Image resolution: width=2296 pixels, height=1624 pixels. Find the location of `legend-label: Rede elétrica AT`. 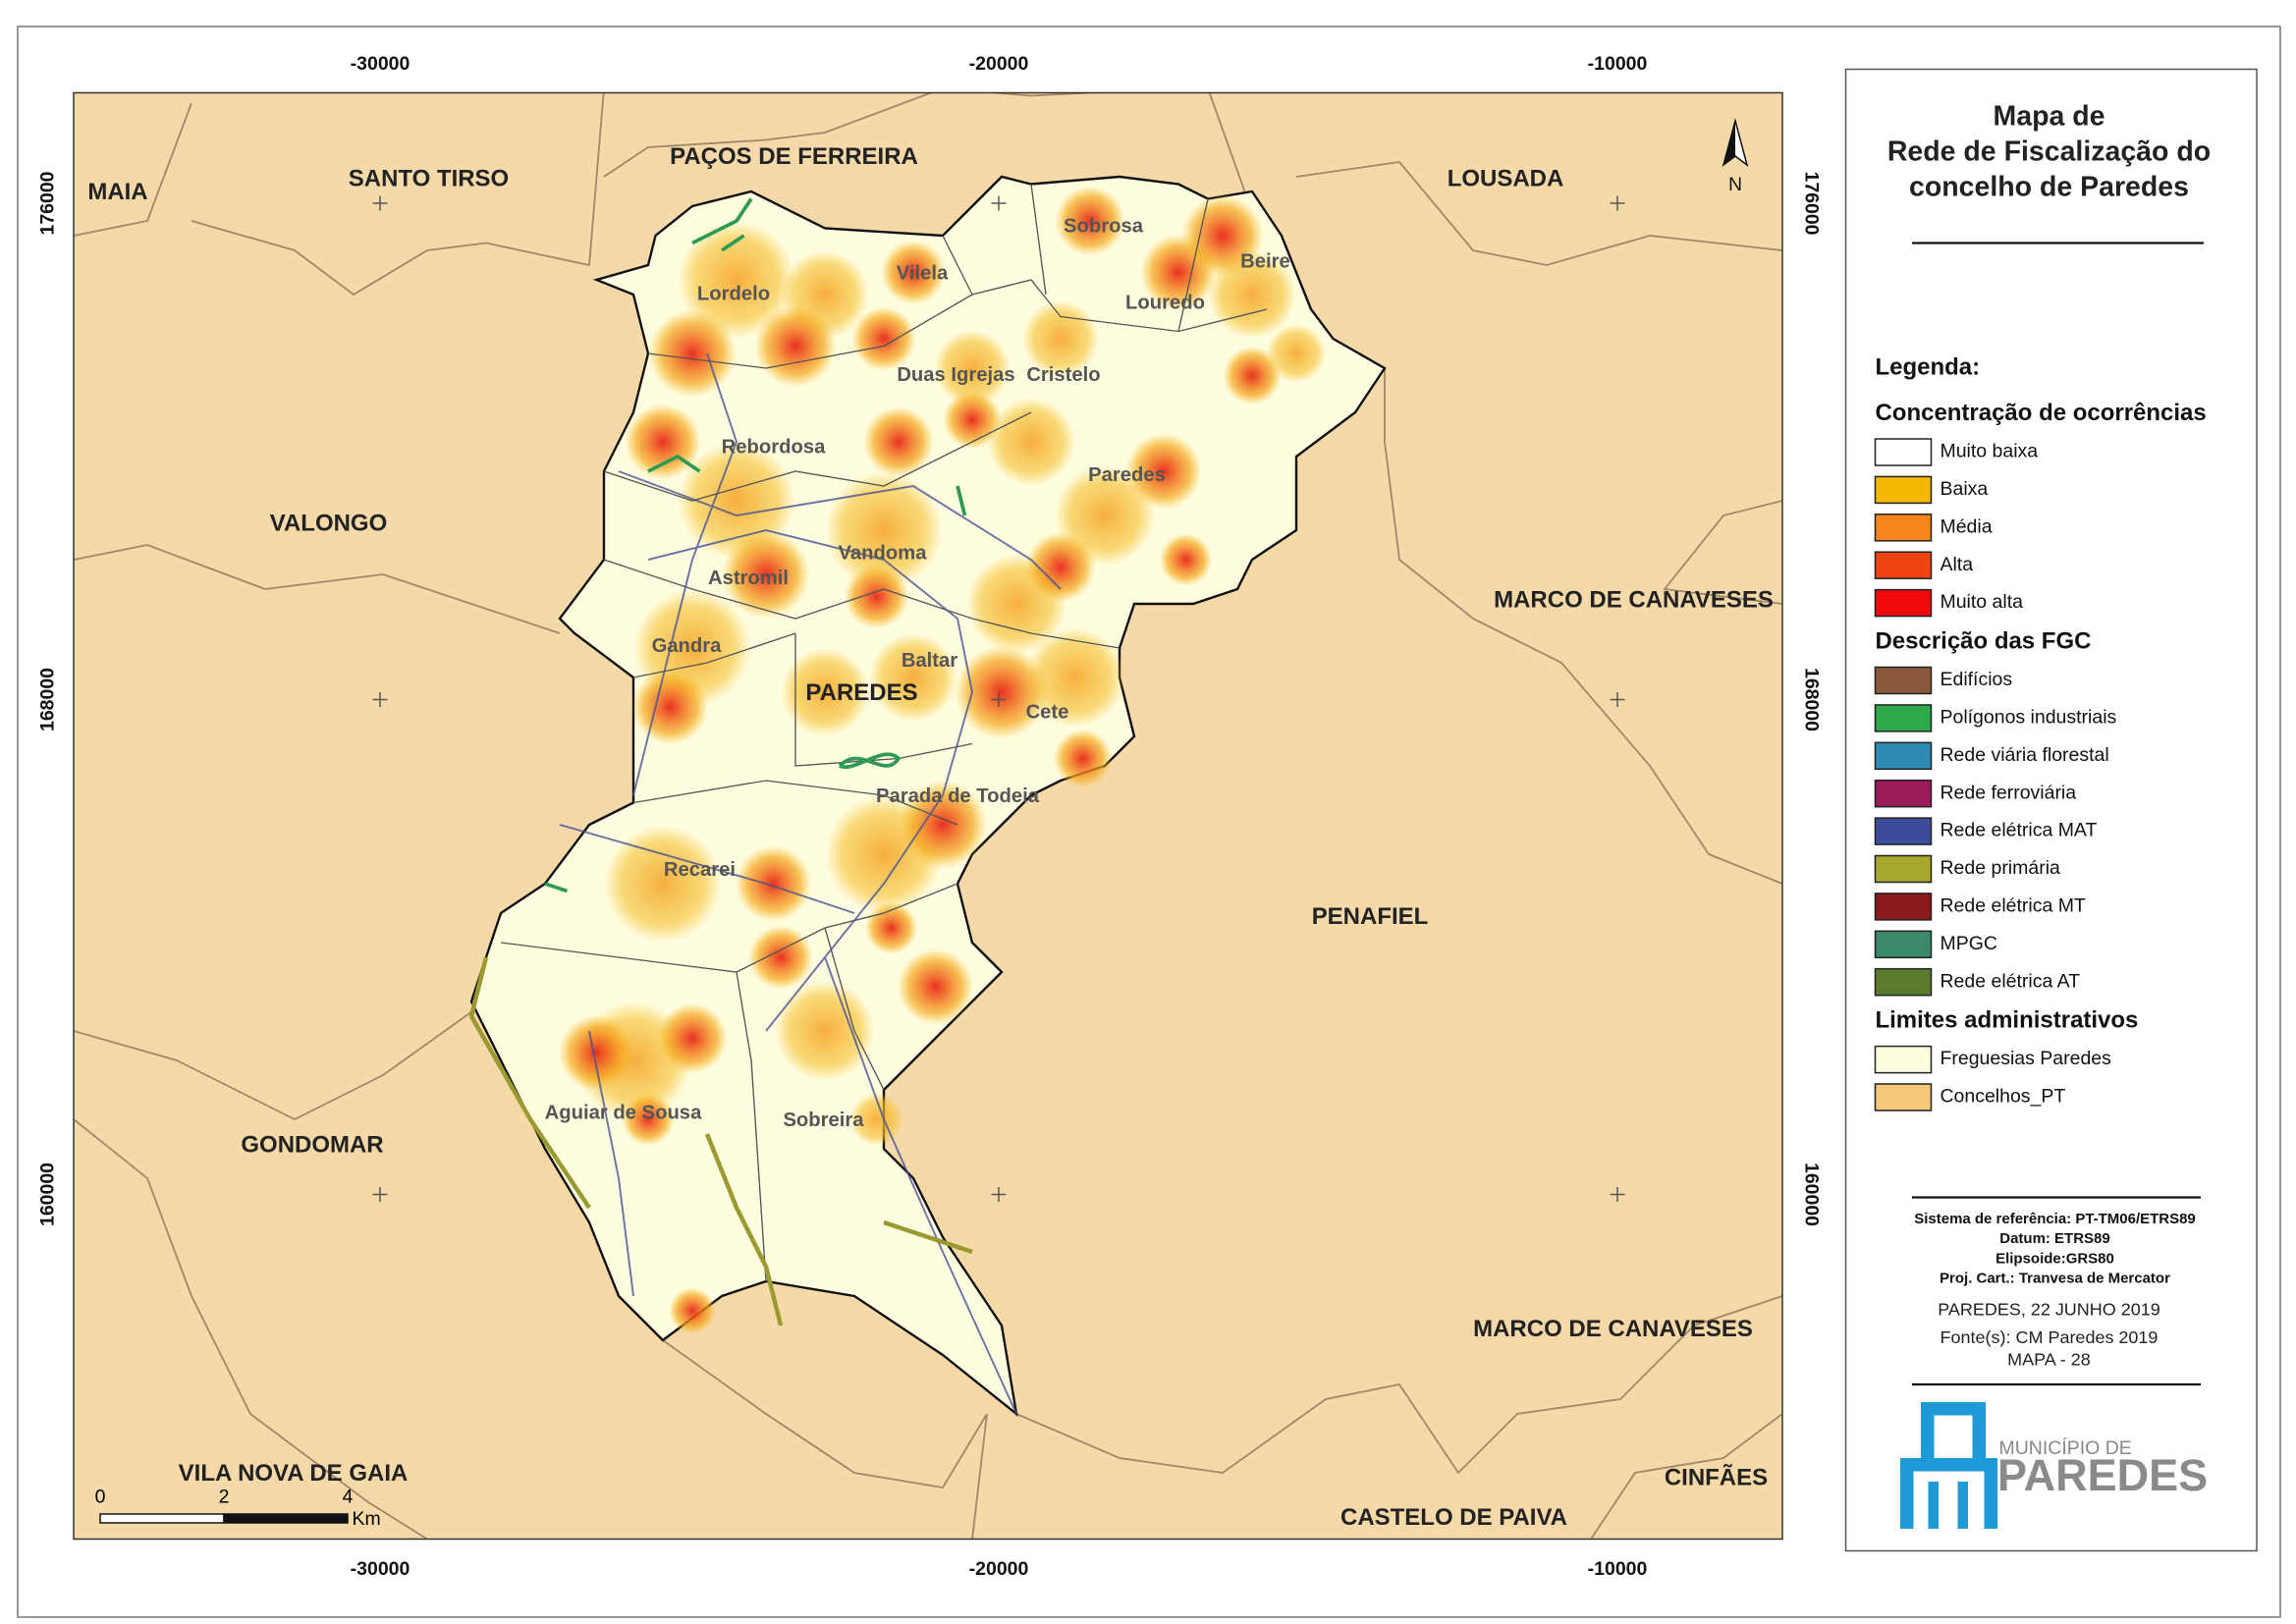

legend-label: Rede elétrica AT is located at coordinates (2010, 981).